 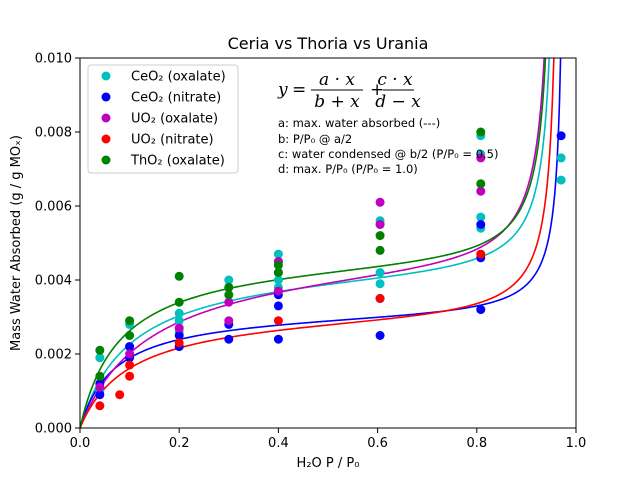 What do you see at coordinates (395, 80) in the screenshot?
I see `svg-text: c · x` at bounding box center [395, 80].